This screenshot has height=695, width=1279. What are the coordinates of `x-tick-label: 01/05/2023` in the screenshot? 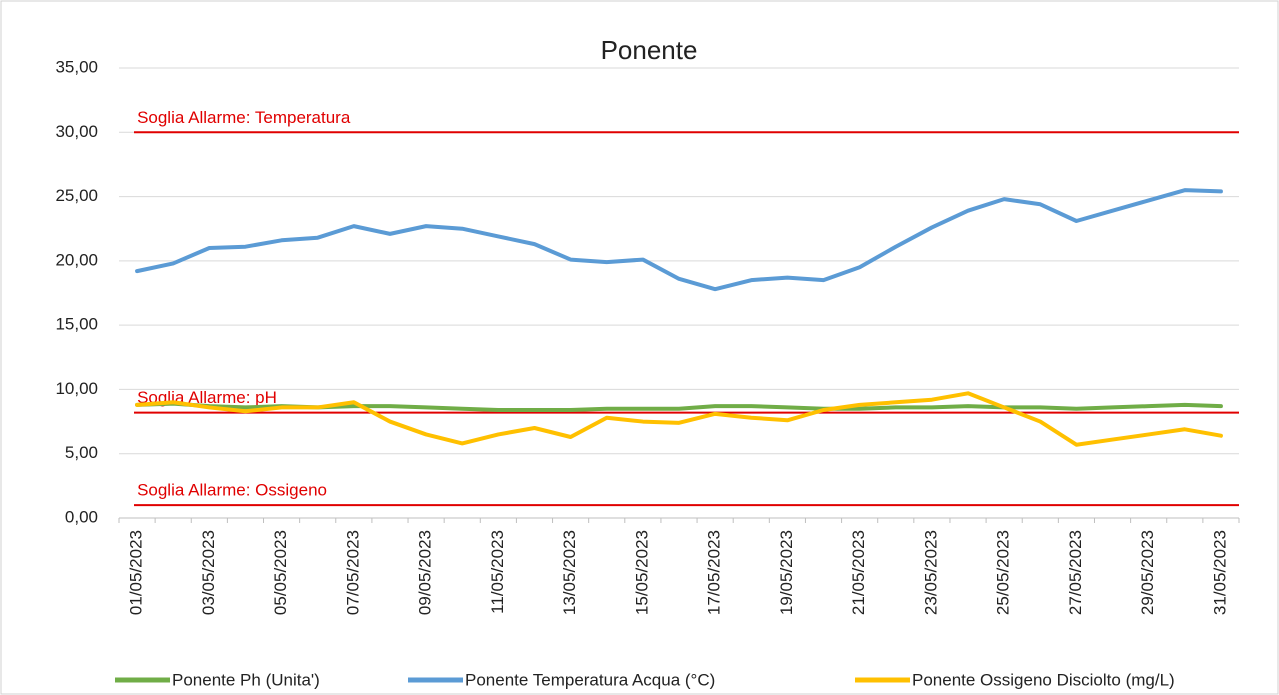 It's located at (136, 572).